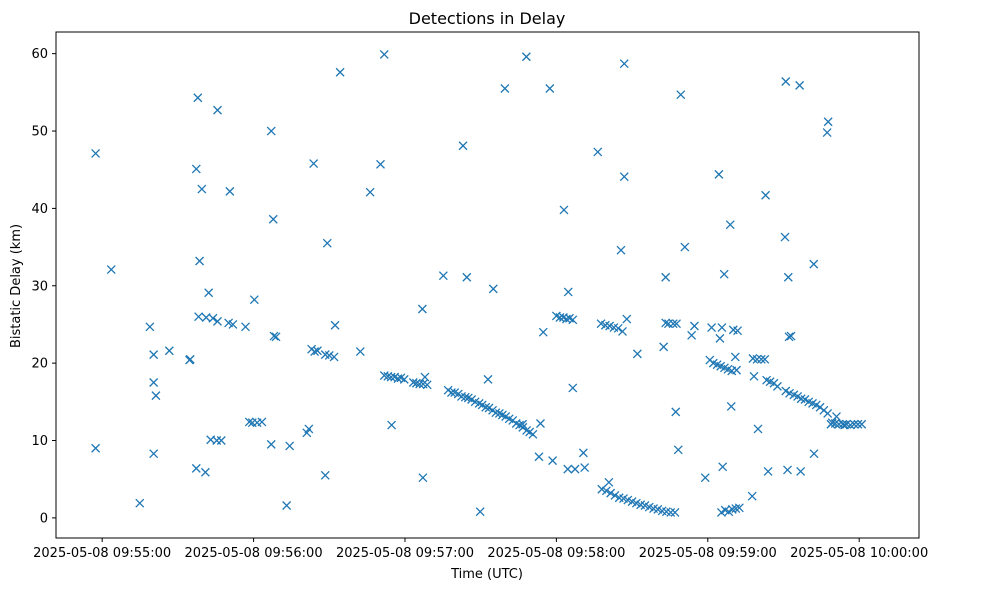  I want to click on y-axis-label: Bistatic Delay (km), so click(16, 286).